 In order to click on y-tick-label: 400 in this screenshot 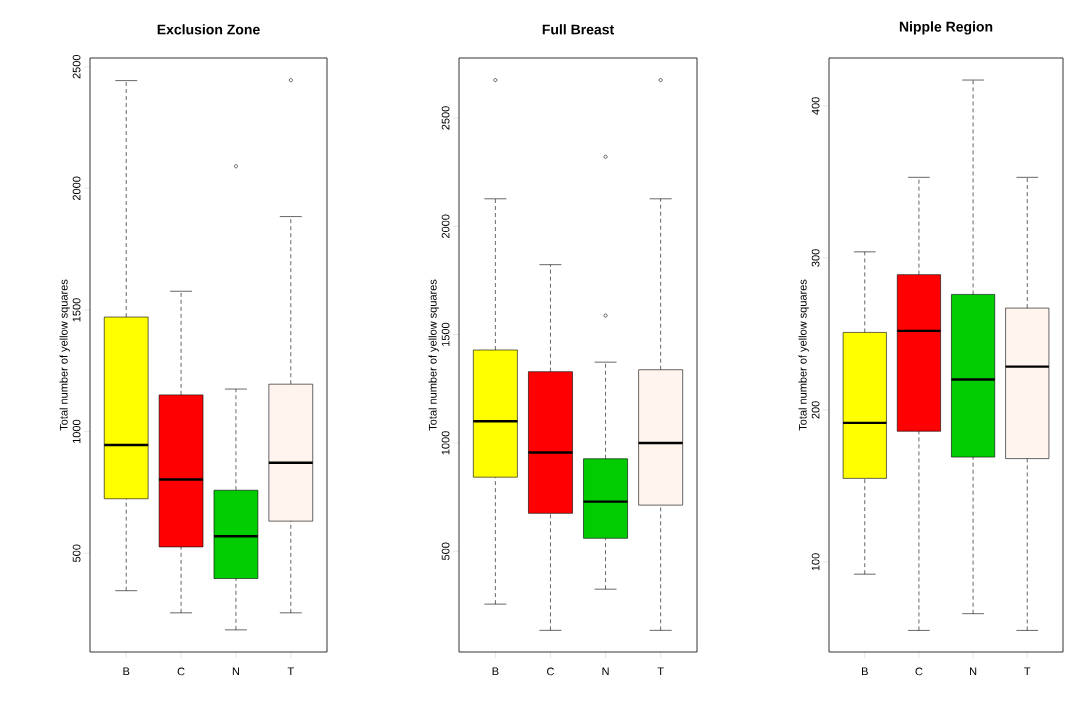, I will do `click(815, 106)`.